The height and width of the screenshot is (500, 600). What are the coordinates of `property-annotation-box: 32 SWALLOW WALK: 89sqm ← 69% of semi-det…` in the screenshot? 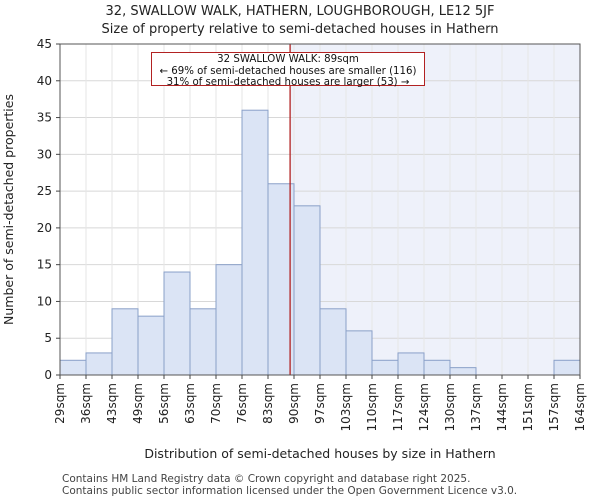 It's located at (288, 70).